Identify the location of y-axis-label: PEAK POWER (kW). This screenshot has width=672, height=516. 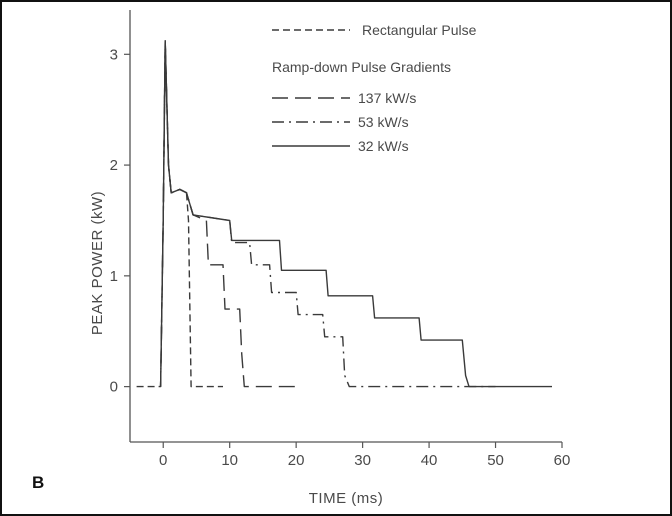
(97, 263).